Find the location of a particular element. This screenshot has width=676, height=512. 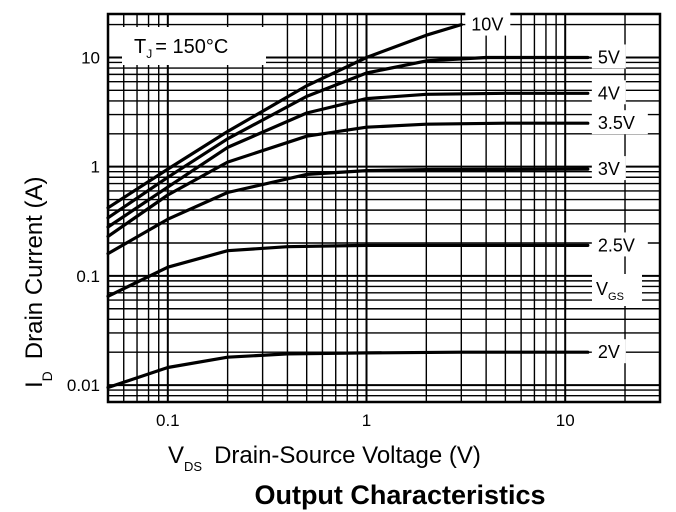

vgs-label-box is located at coordinates (617, 290).